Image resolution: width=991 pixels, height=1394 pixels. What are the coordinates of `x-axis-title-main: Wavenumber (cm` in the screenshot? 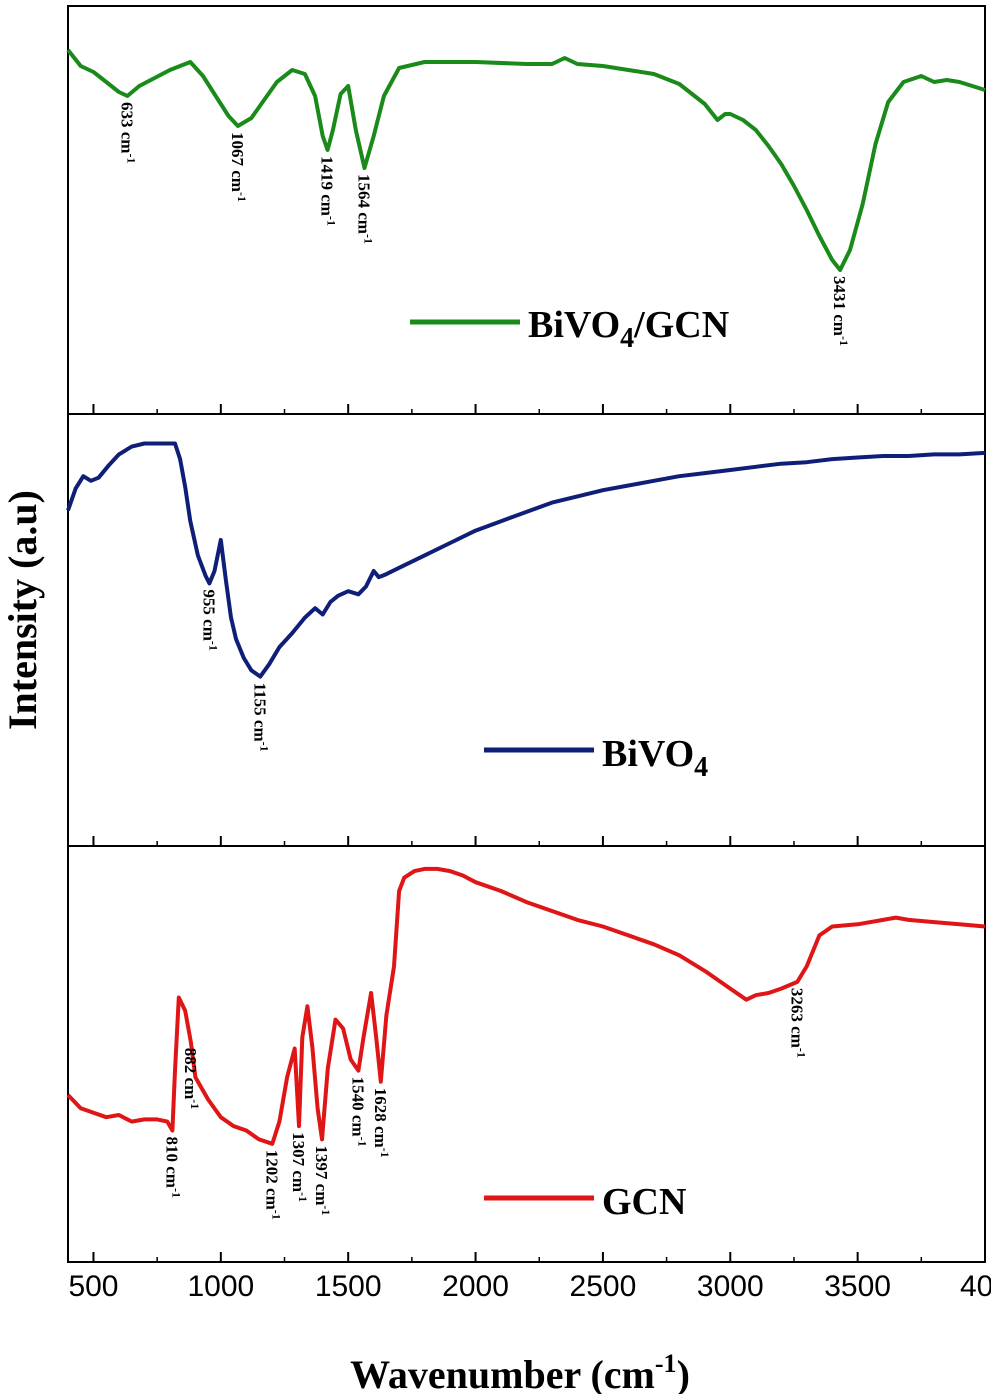 It's located at (502, 1373).